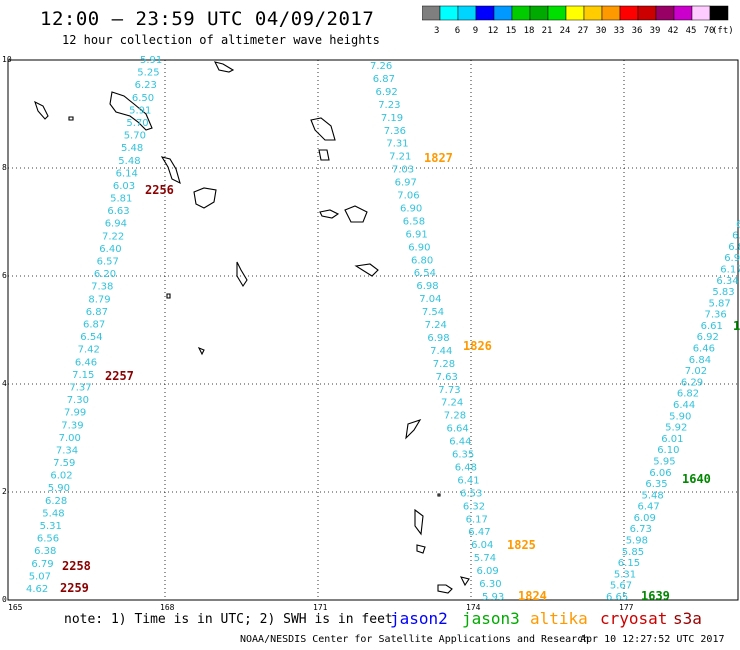  What do you see at coordinates (660, 473) in the screenshot?
I see `wave-height-value: 6.06` at bounding box center [660, 473].